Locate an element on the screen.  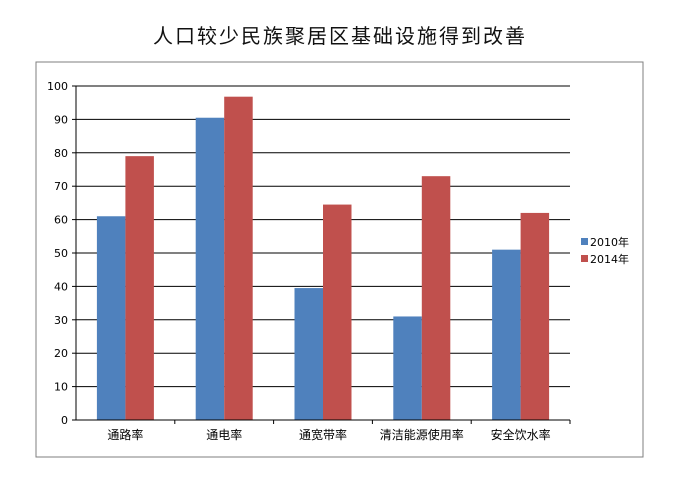
legend-label: 2014年 is located at coordinates (609, 259).